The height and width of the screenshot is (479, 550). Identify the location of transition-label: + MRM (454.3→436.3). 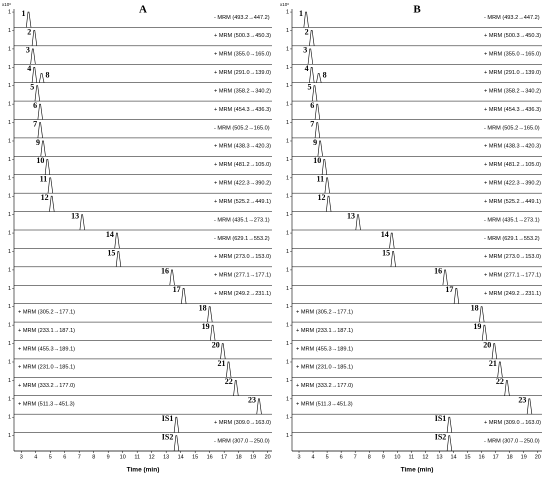
(242, 110).